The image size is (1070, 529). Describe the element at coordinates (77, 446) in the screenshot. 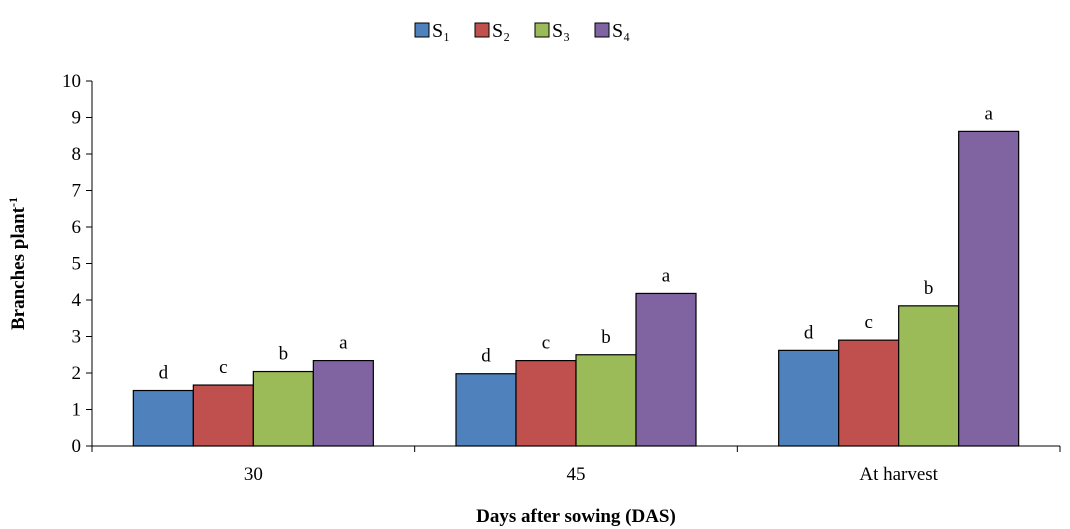

I see `y-tick-label: 0` at that location.